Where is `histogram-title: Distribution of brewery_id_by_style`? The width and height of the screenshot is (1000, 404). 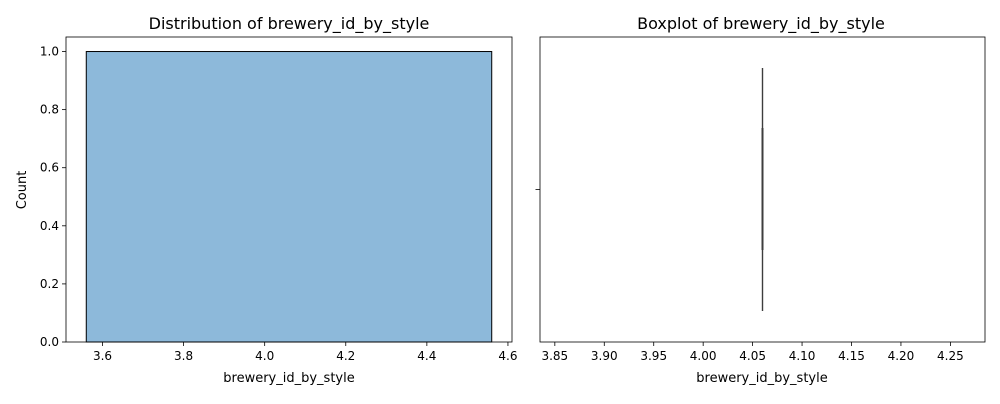 histogram-title: Distribution of brewery_id_by_style is located at coordinates (289, 24).